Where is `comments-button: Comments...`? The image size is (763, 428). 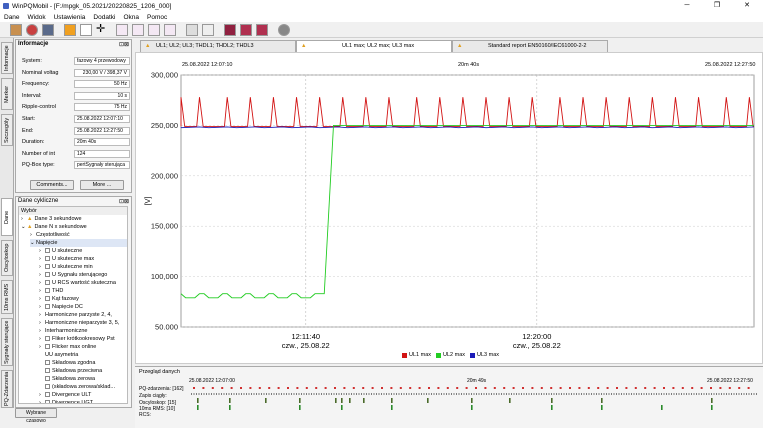 comments-button: Comments... is located at coordinates (52, 185).